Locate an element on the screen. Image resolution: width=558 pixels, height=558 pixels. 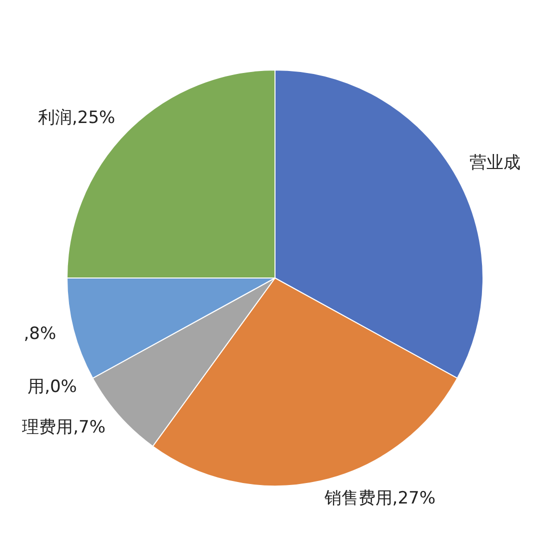
slice-label: 理费用,7% is located at coordinates (64, 427).